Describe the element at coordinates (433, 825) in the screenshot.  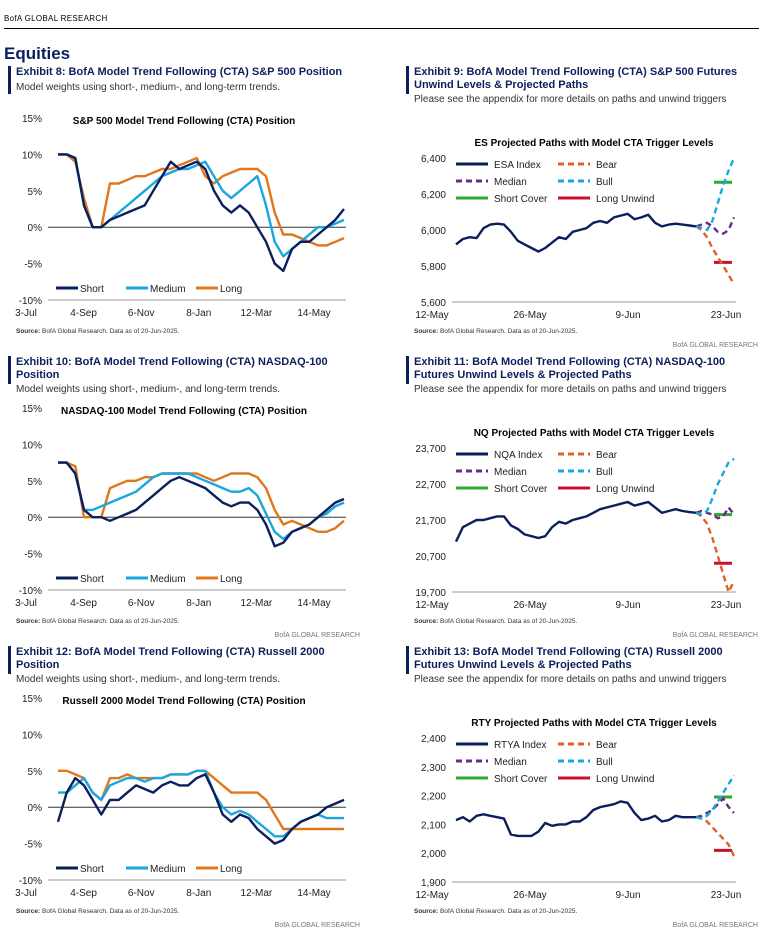
I see `y-tick-label: 2,100` at that location.